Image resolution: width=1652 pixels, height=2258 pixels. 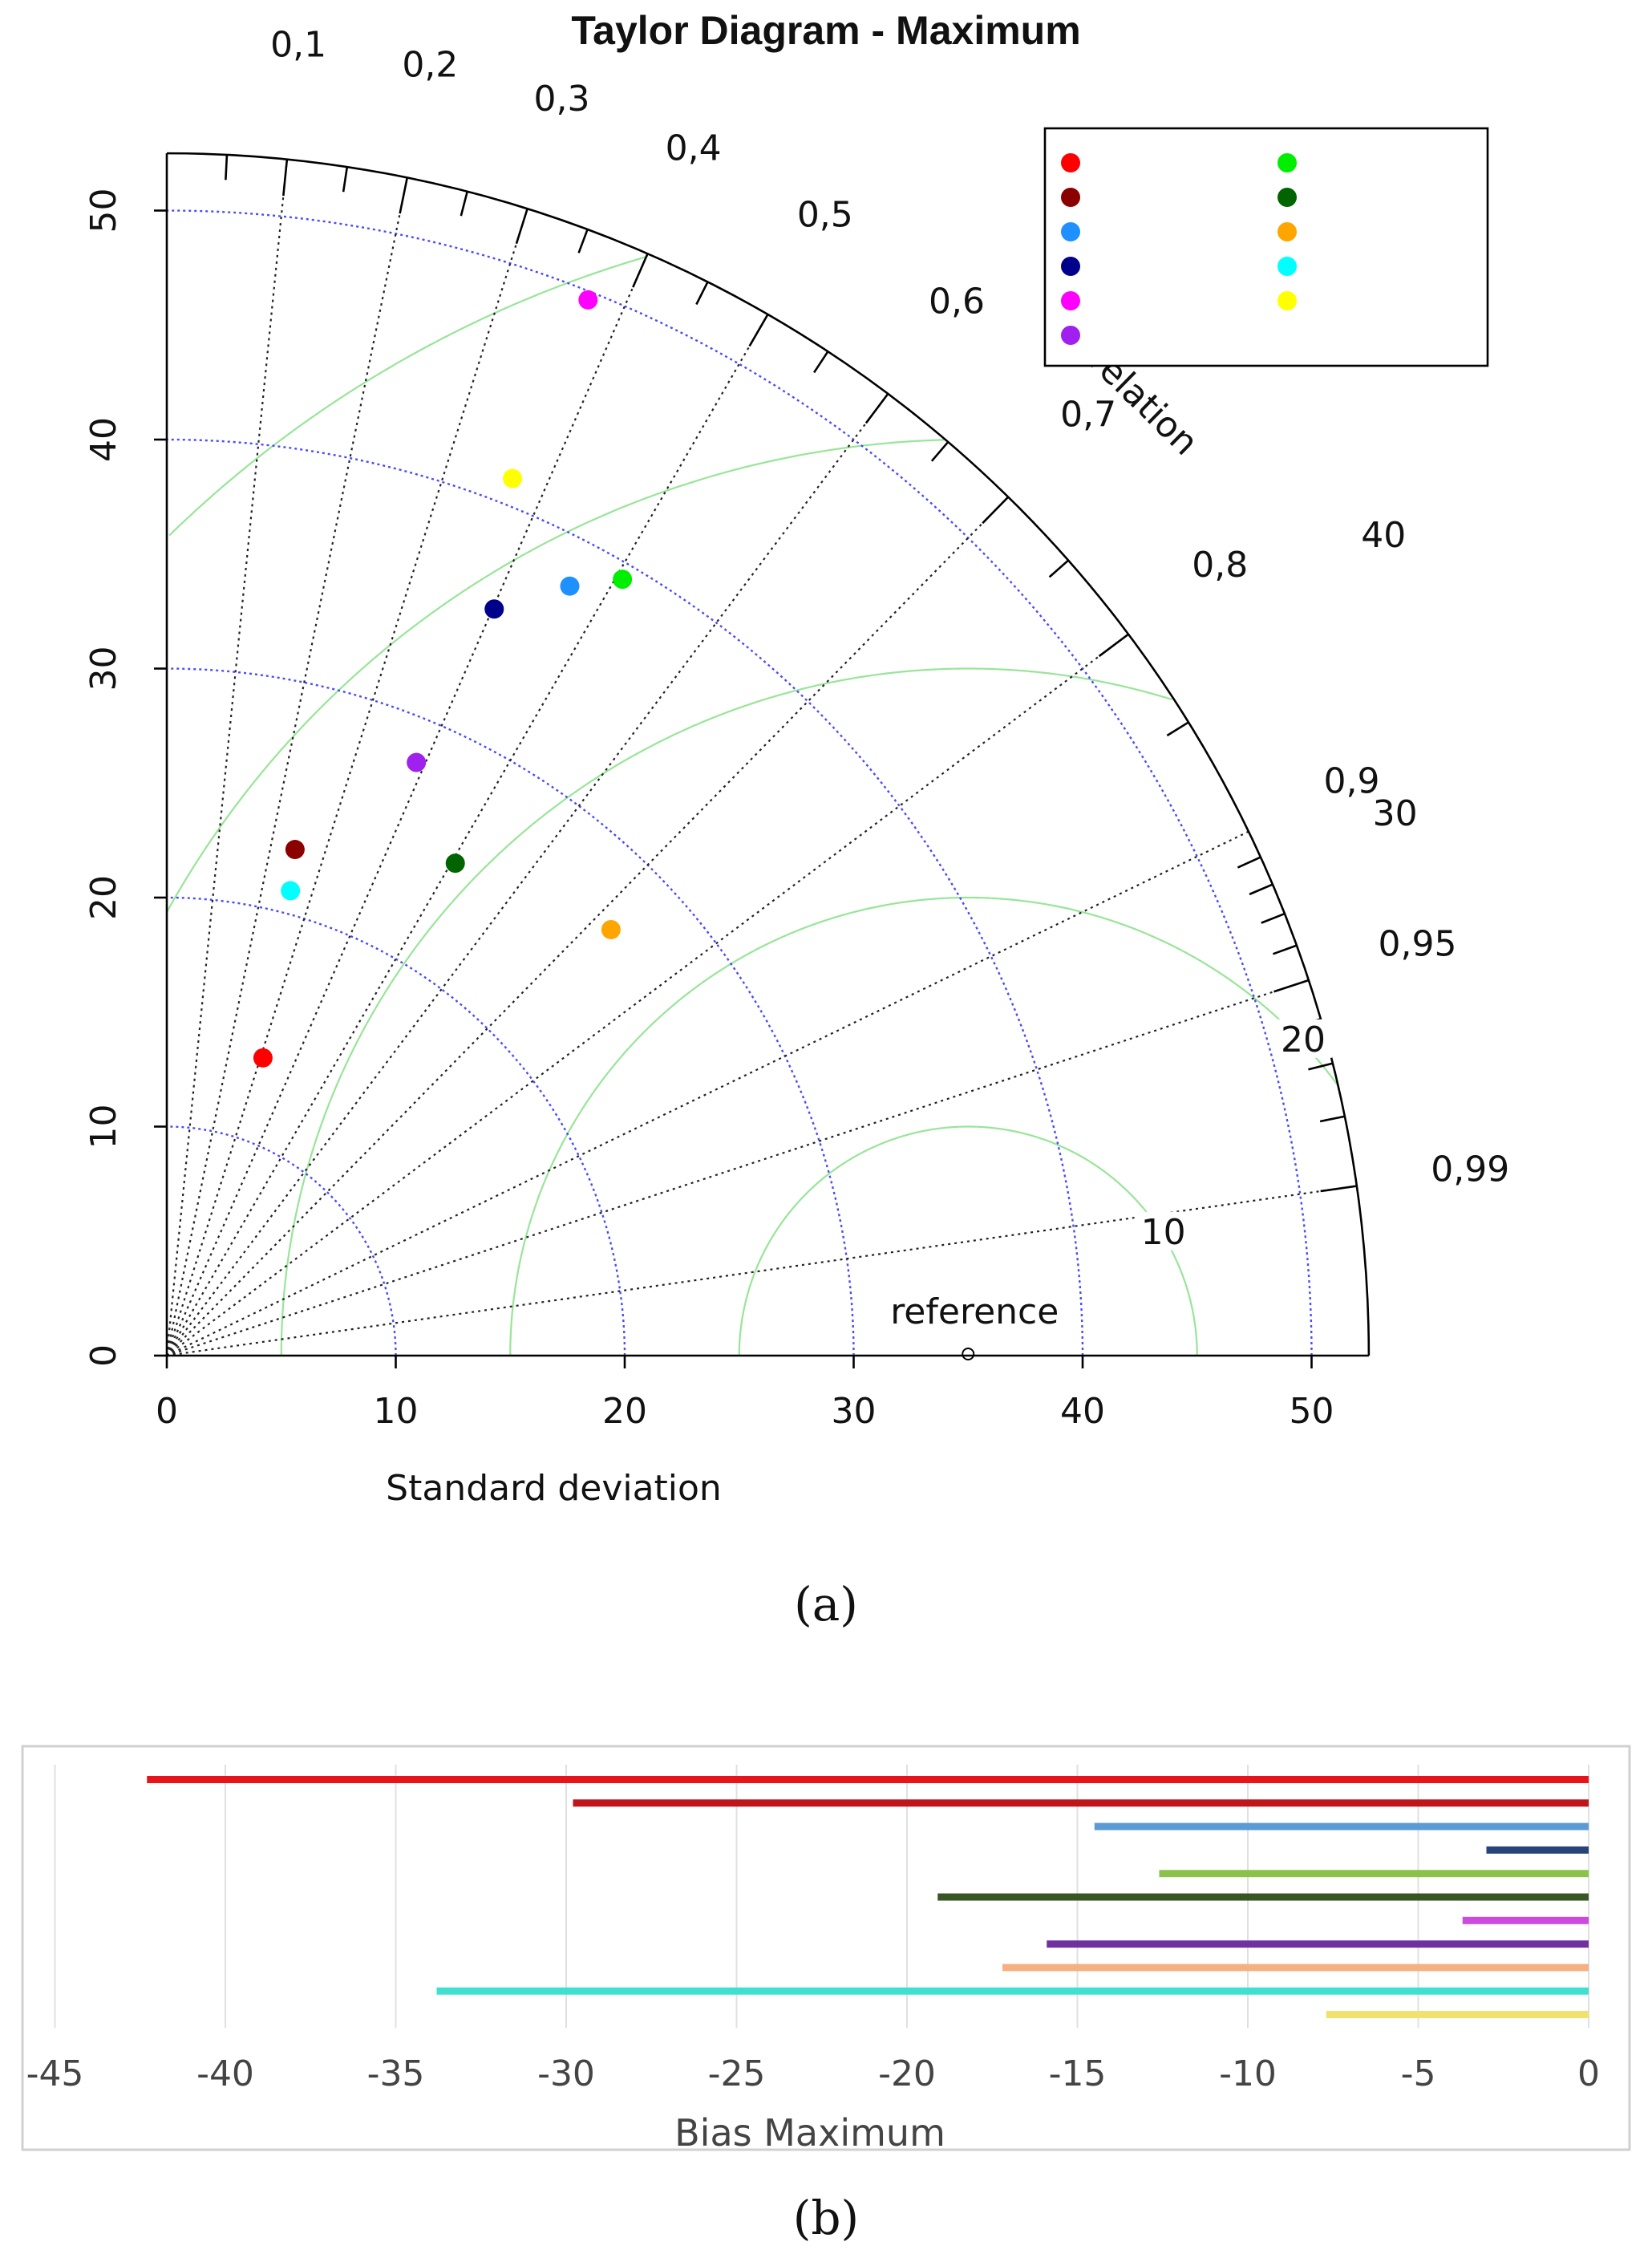 I want to click on corr-label: 0,6, so click(x=957, y=302).